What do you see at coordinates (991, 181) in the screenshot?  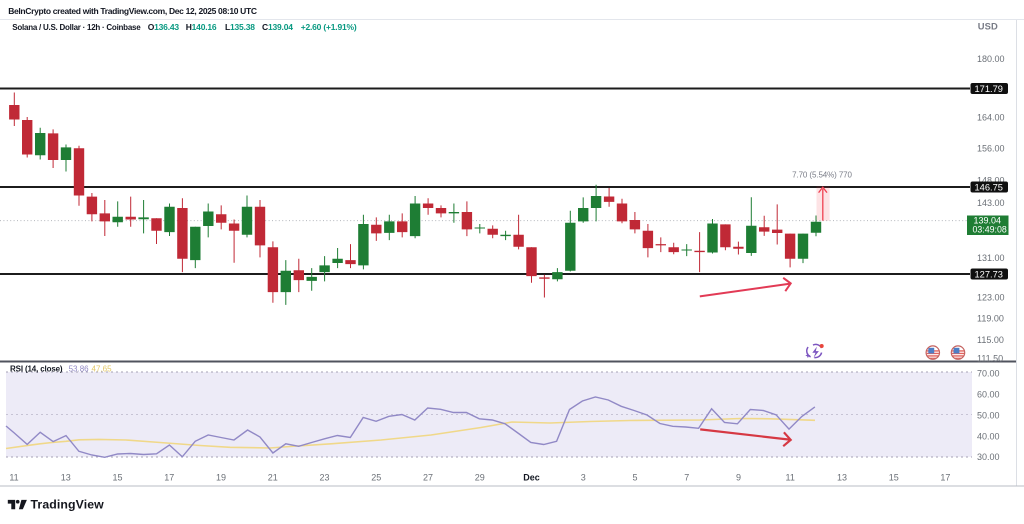 I see `svg-text: 148.00` at bounding box center [991, 181].